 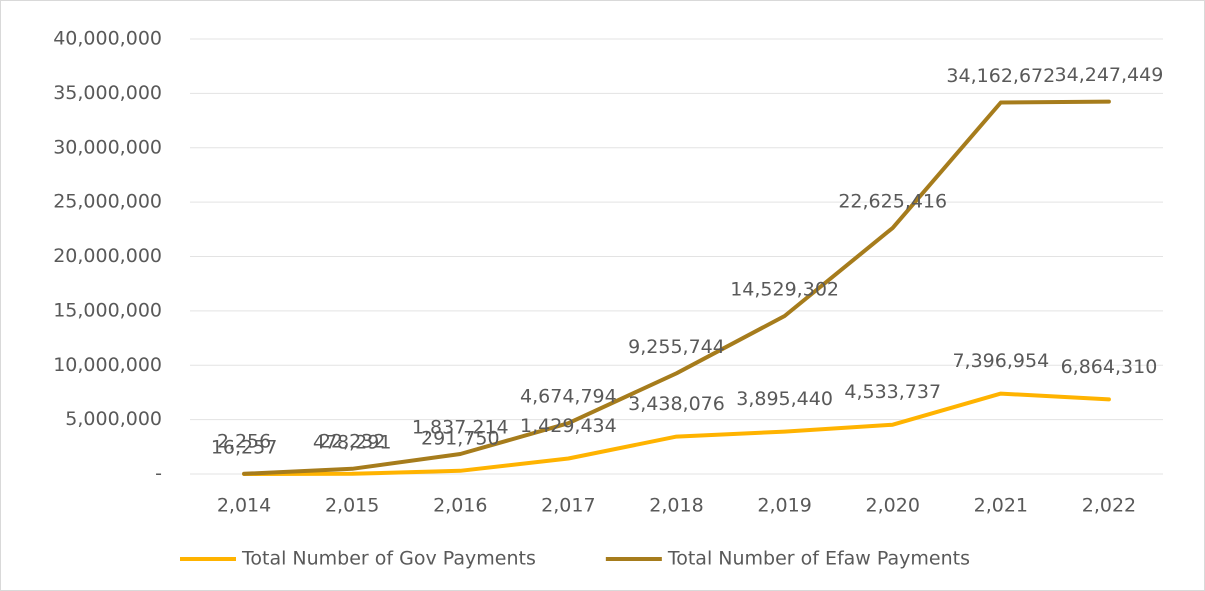 I want to click on y-tick-label: 35,000,000, so click(x=107, y=93).